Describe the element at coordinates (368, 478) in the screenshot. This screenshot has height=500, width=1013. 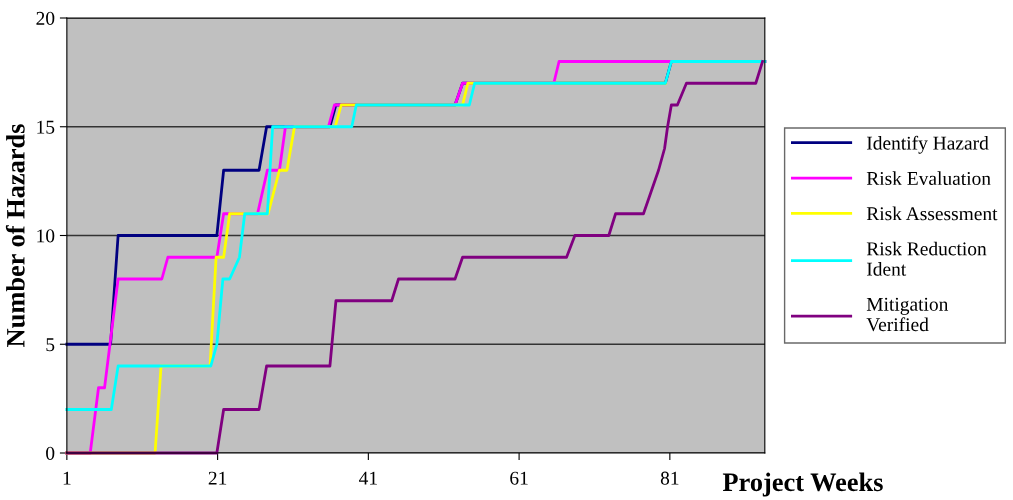
I see `x-tick-label: 41` at that location.